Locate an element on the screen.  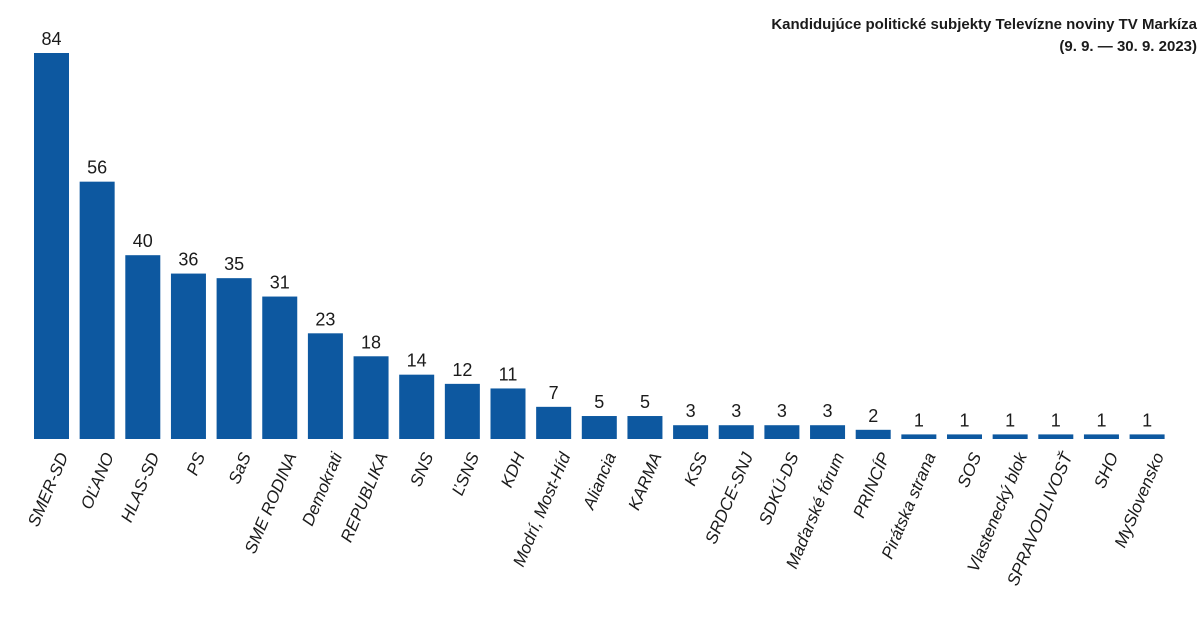
value-label-13: 5 is located at coordinates (645, 402).